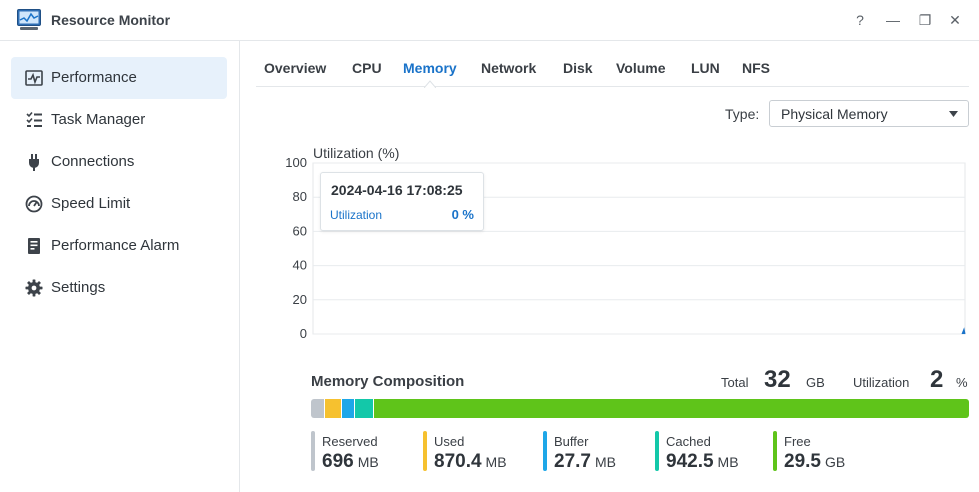 The image size is (979, 492). I want to click on legend-value: 696, so click(338, 461).